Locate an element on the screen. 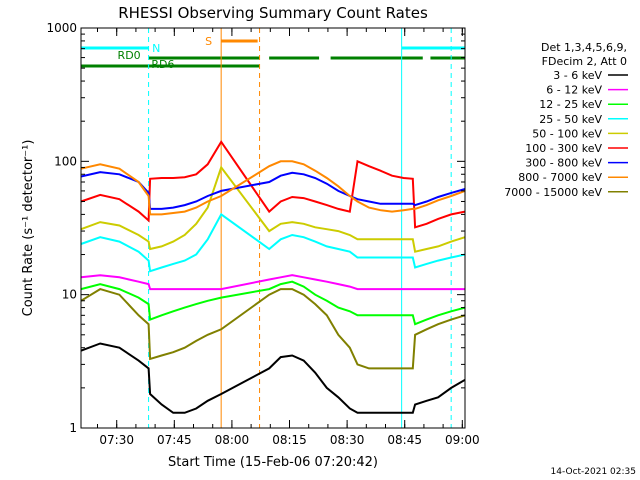 This screenshot has height=480, width=640. x-axis-label: Start Time (15-Feb-06 07:20:42) is located at coordinates (273, 462).